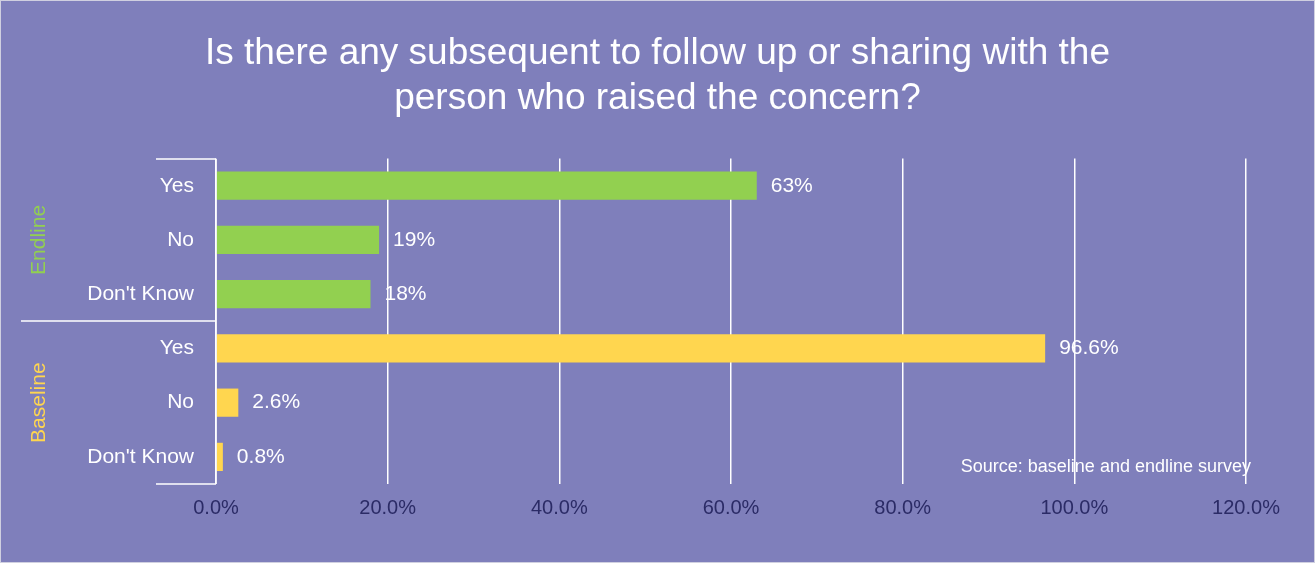 The height and width of the screenshot is (563, 1315). I want to click on chart-title: Is there any subsequent to follow up or sharing with the person who raised the concern?, so click(657, 74).